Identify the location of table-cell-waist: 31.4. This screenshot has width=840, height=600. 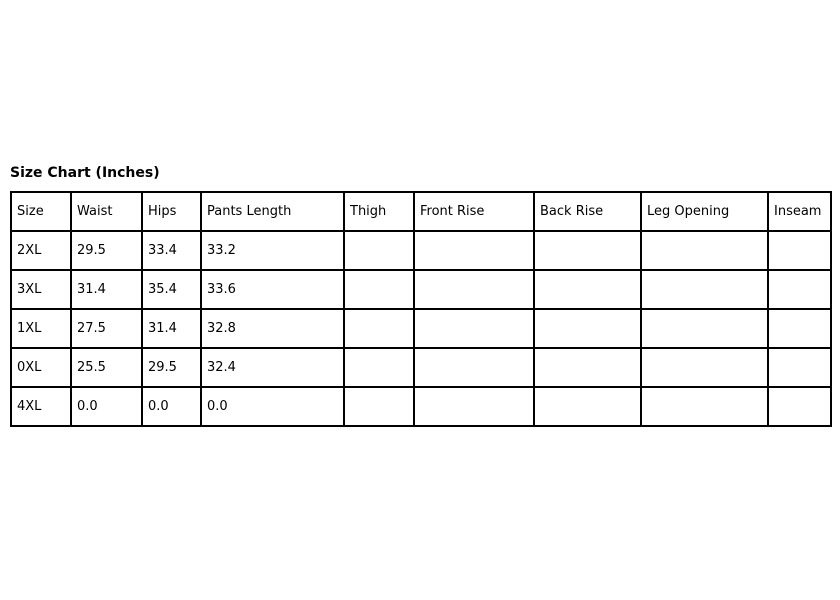
(106, 289).